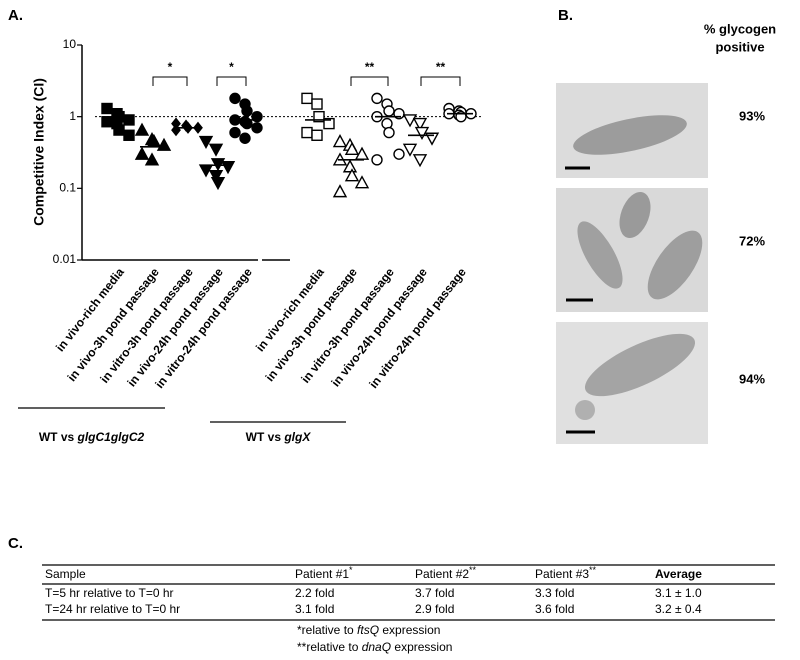 This screenshot has height=660, width=800. What do you see at coordinates (67, 188) in the screenshot?
I see `y-tick-label: 0.1` at bounding box center [67, 188].